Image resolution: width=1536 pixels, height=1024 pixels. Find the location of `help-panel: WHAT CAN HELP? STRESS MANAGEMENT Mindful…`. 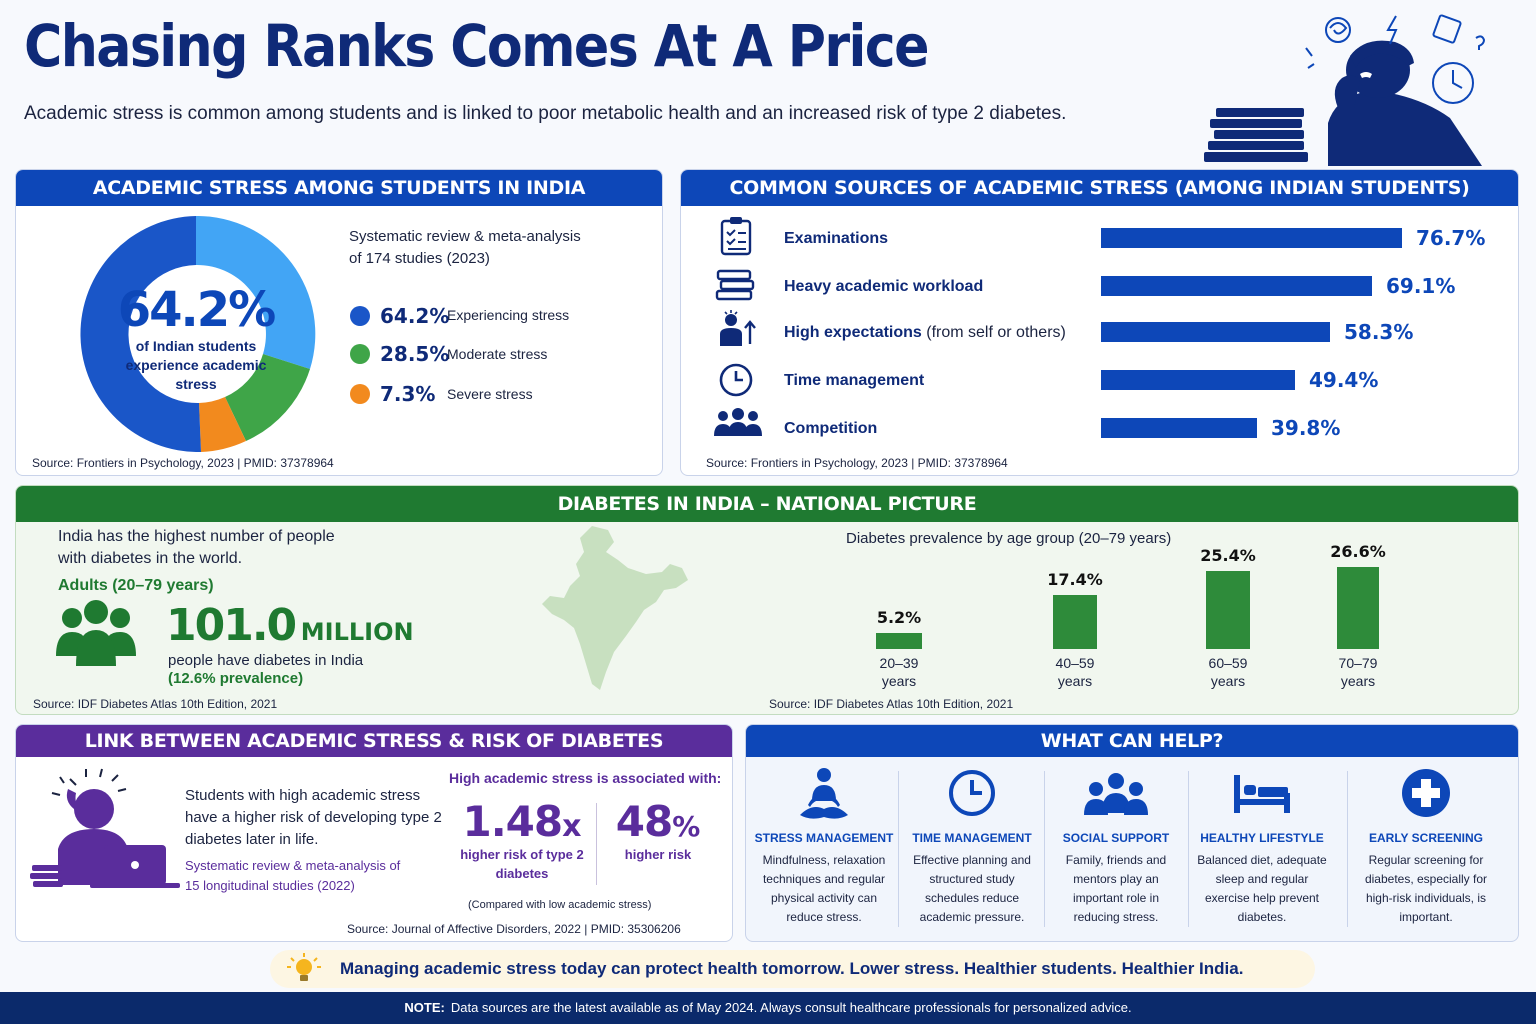

help-panel: WHAT CAN HELP? STRESS MANAGEMENT Mindful… is located at coordinates (1132, 833).